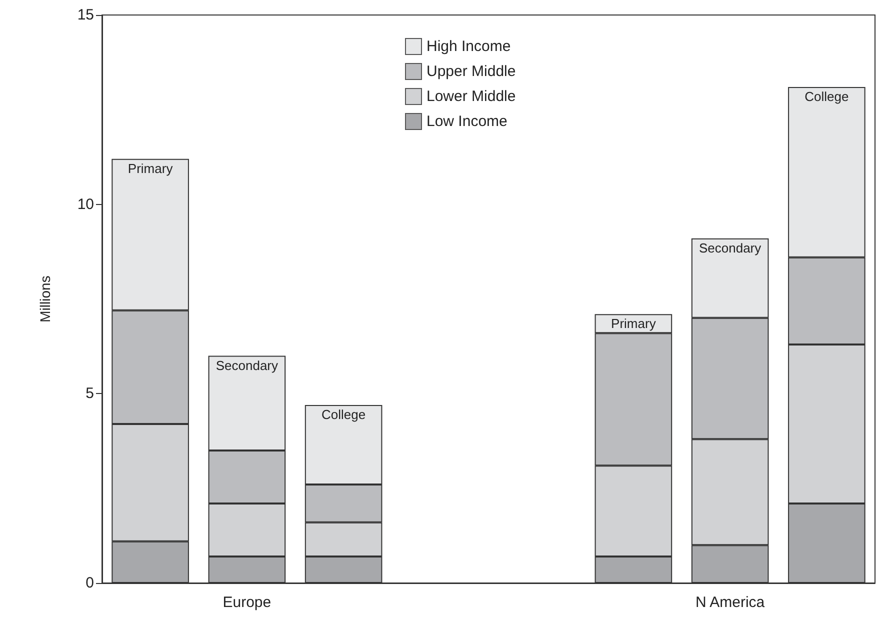  I want to click on legend-label: High Income, so click(468, 46).